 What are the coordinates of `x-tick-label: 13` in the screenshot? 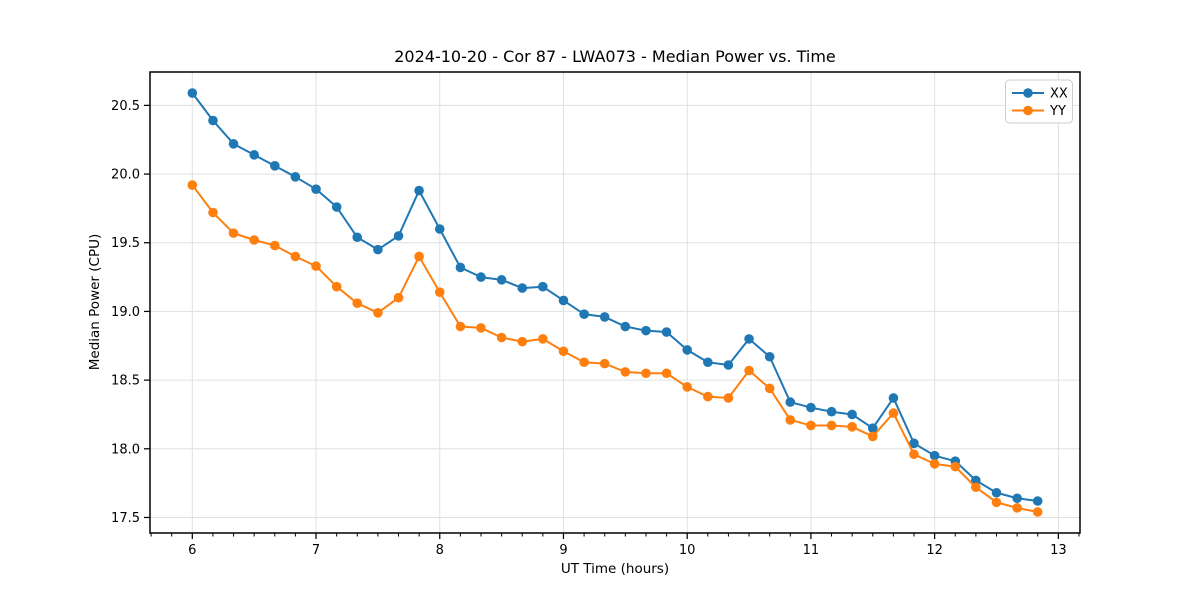 It's located at (1058, 550).